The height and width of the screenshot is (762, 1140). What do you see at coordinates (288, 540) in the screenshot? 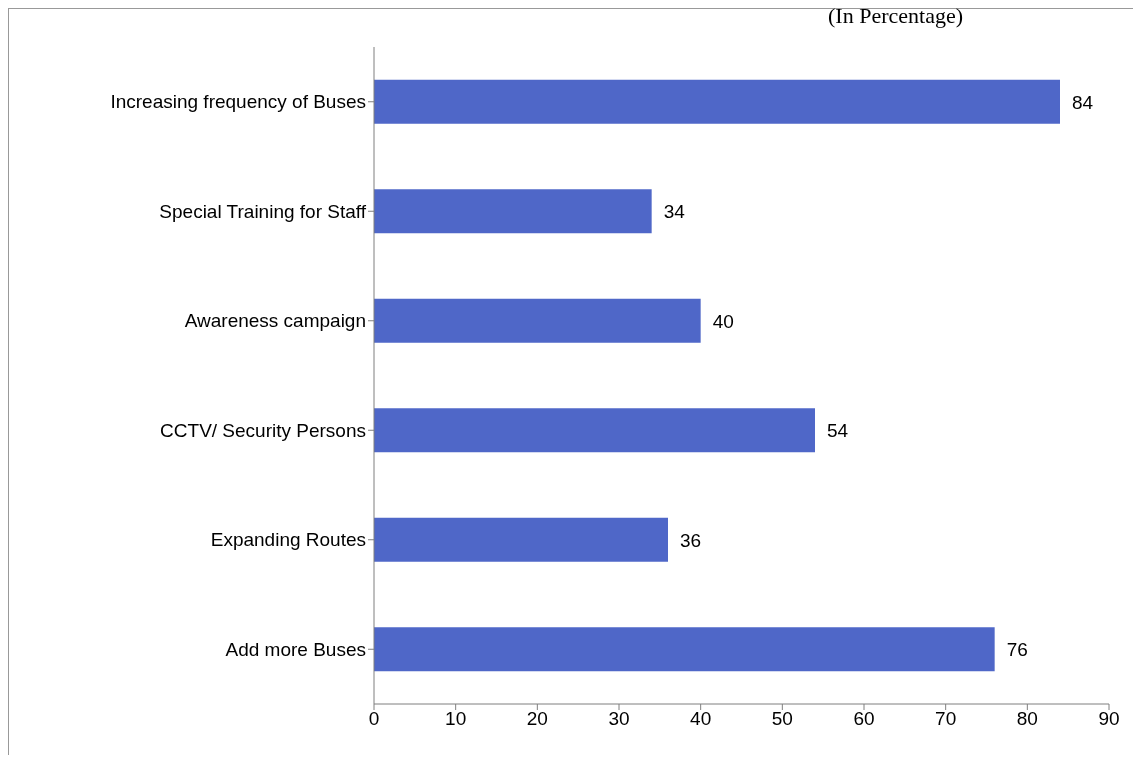
I see `y-tick-label: Expanding Routes` at bounding box center [288, 540].